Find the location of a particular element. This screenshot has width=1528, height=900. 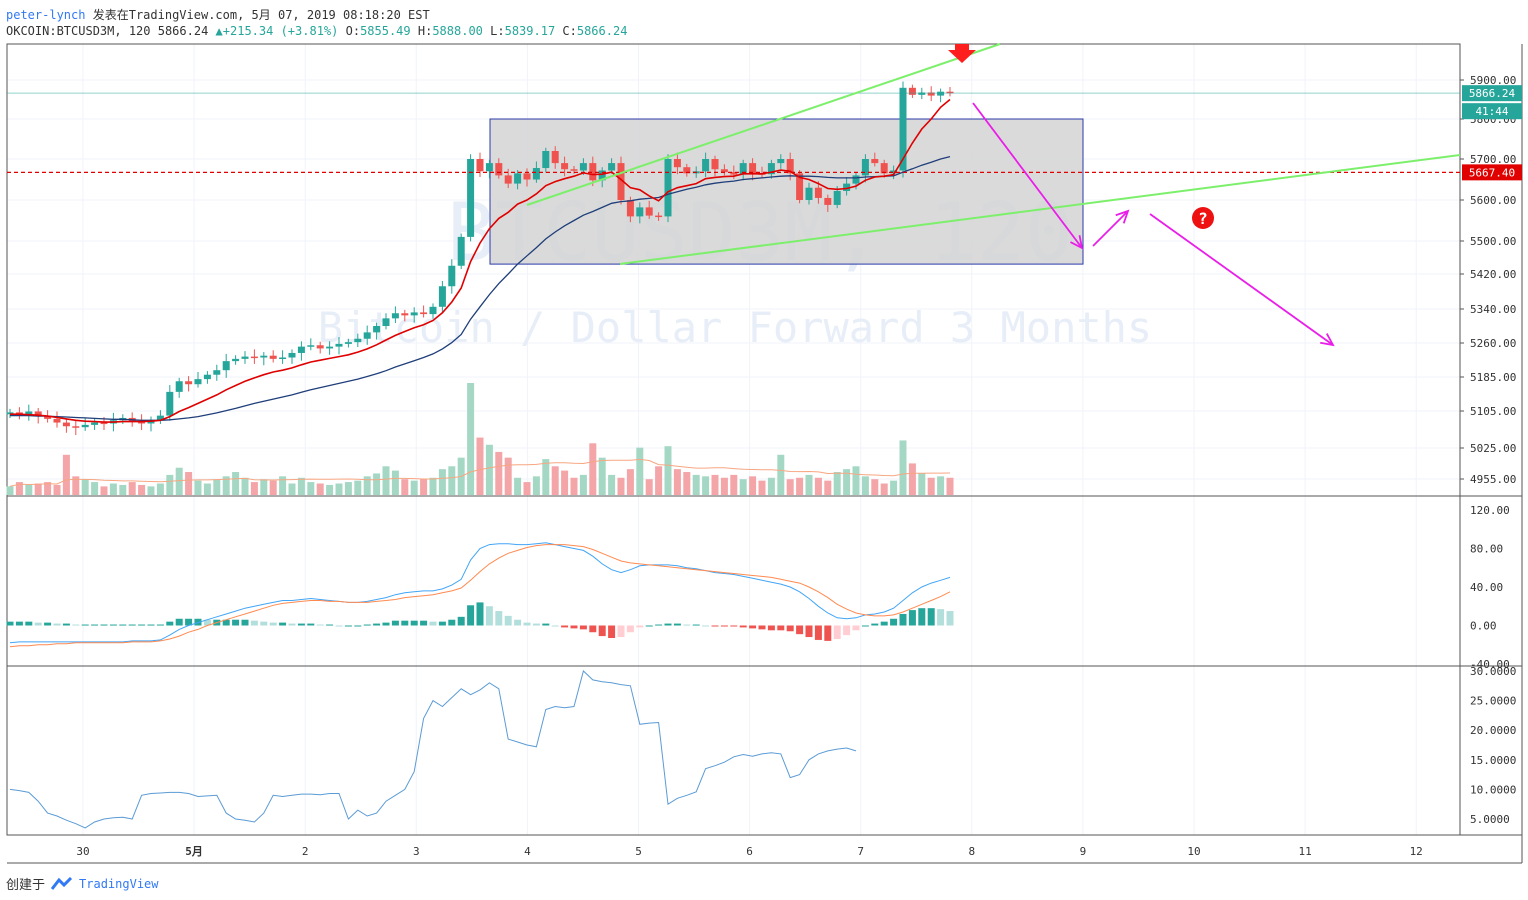

open-label: O: is located at coordinates (353, 31).